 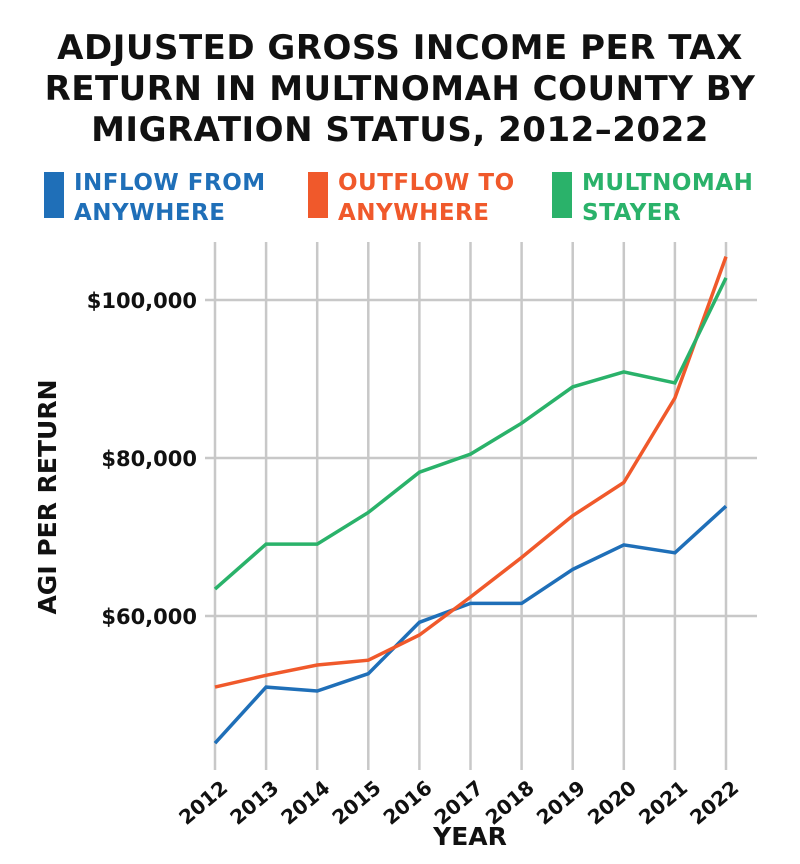 I want to click on x-tick-label: 2020, so click(x=612, y=802).